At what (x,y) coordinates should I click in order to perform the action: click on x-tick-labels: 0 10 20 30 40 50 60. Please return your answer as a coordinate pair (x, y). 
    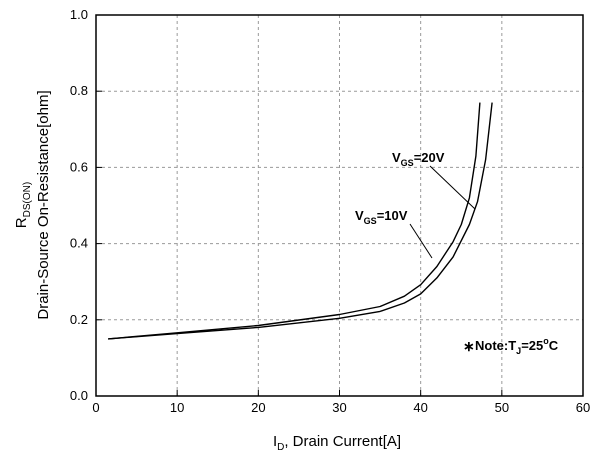
    Looking at the image, I should click on (341, 407).